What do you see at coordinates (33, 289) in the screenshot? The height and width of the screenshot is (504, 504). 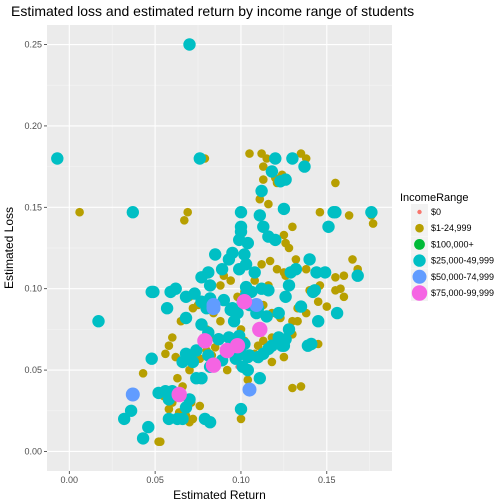 I see `y-tick-label: 0.10` at bounding box center [33, 289].